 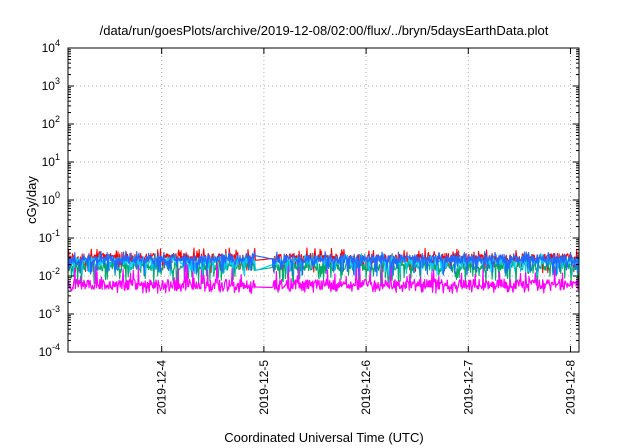 What do you see at coordinates (49, 312) in the screenshot?
I see `y-tick-label: 10⁻³` at bounding box center [49, 312].